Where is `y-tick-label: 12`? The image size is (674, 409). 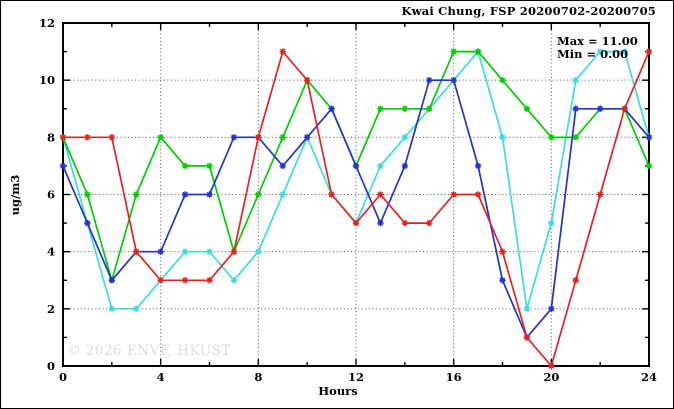
y-tick-label: 12 is located at coordinates (47, 23).